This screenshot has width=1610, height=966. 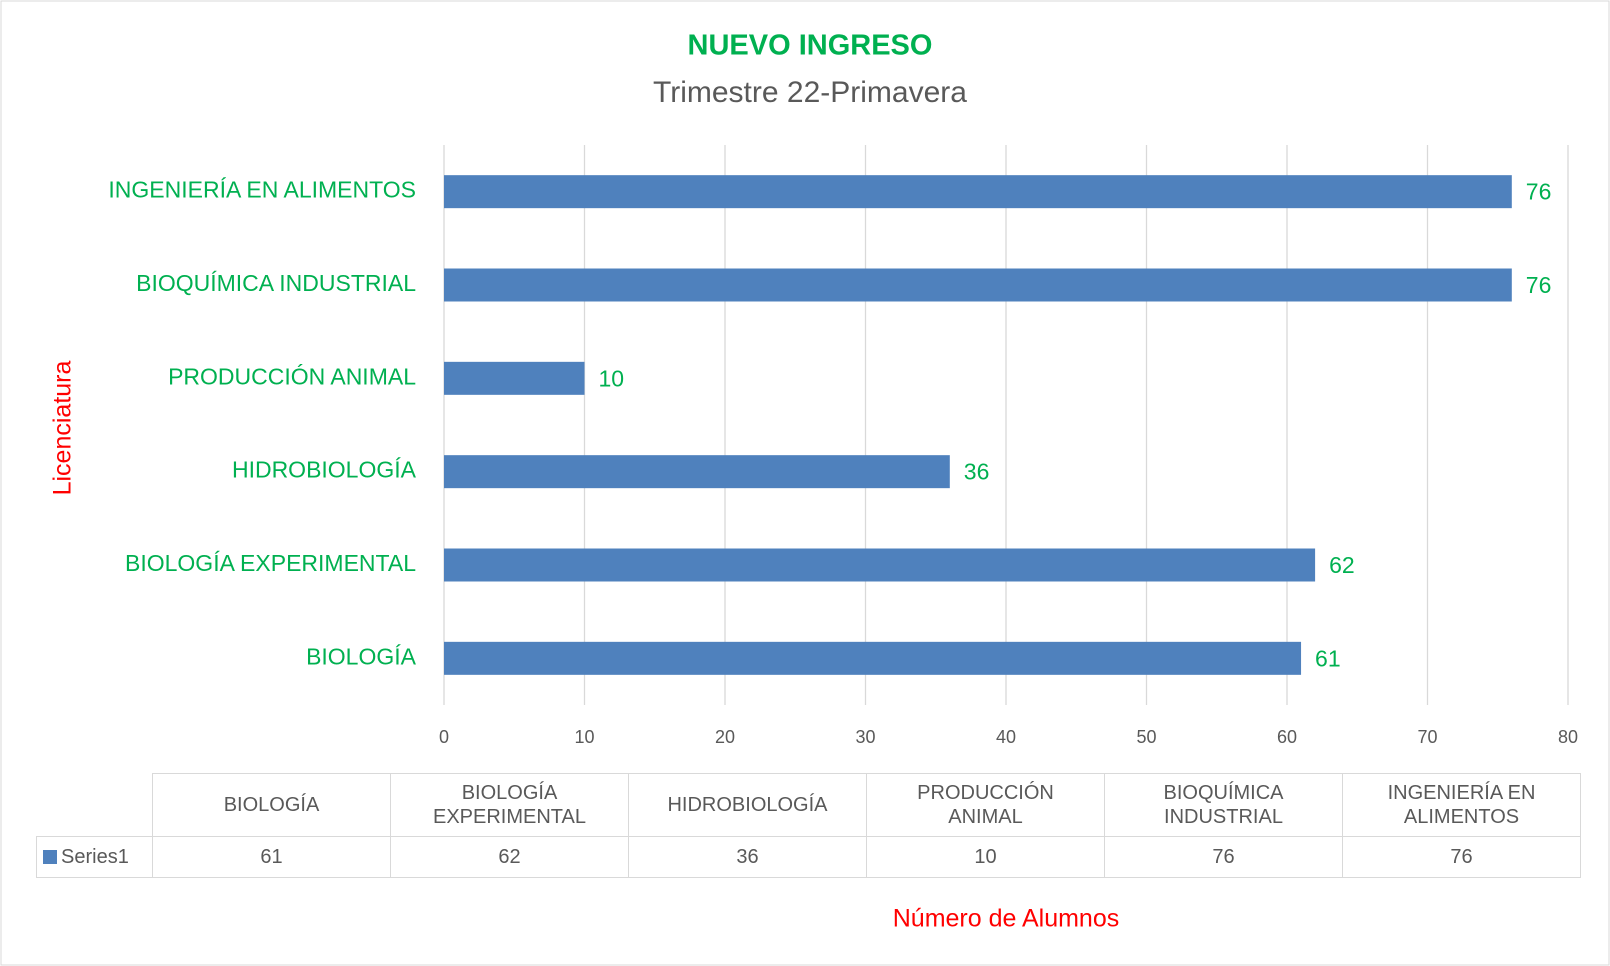 I want to click on data-label: 62, so click(x=1342, y=565).